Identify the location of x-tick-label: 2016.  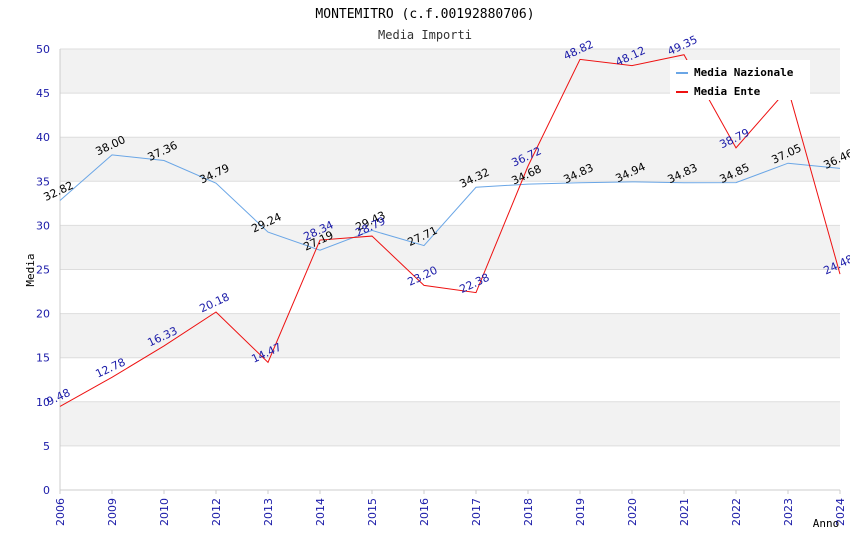
(424, 512).